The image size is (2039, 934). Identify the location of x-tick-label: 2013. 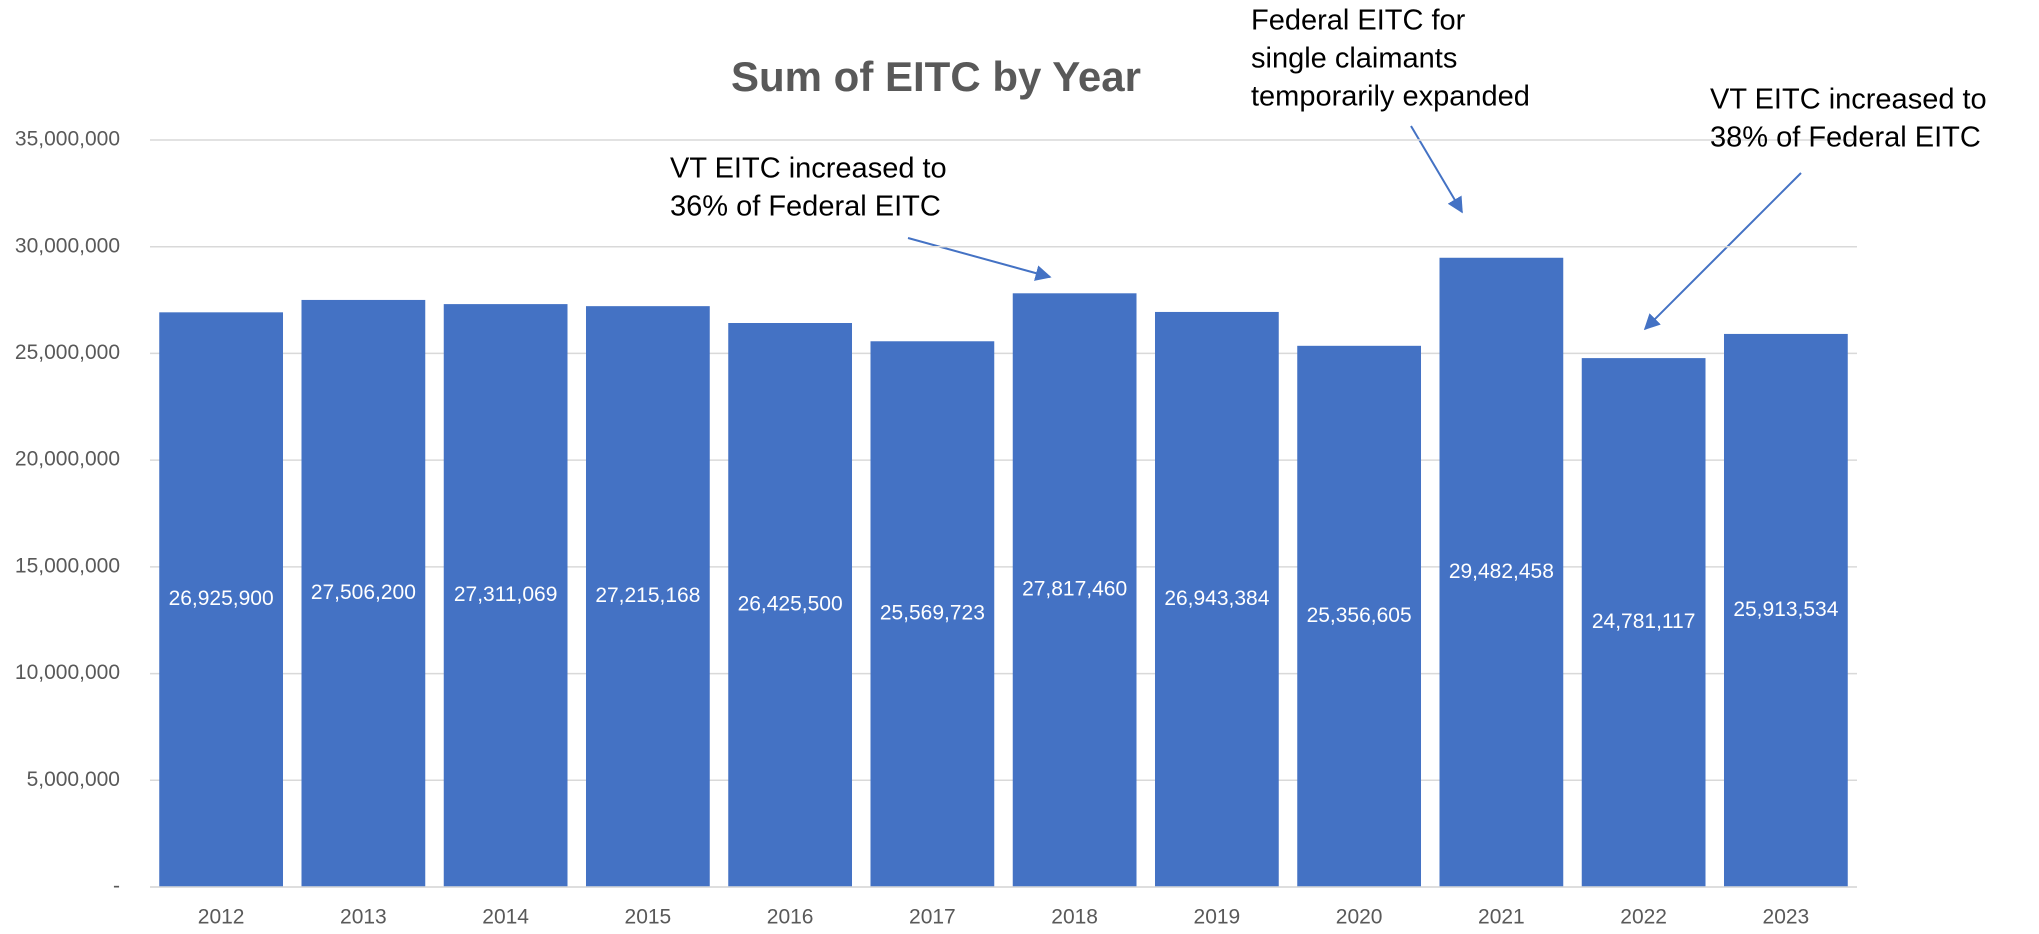
(363, 917).